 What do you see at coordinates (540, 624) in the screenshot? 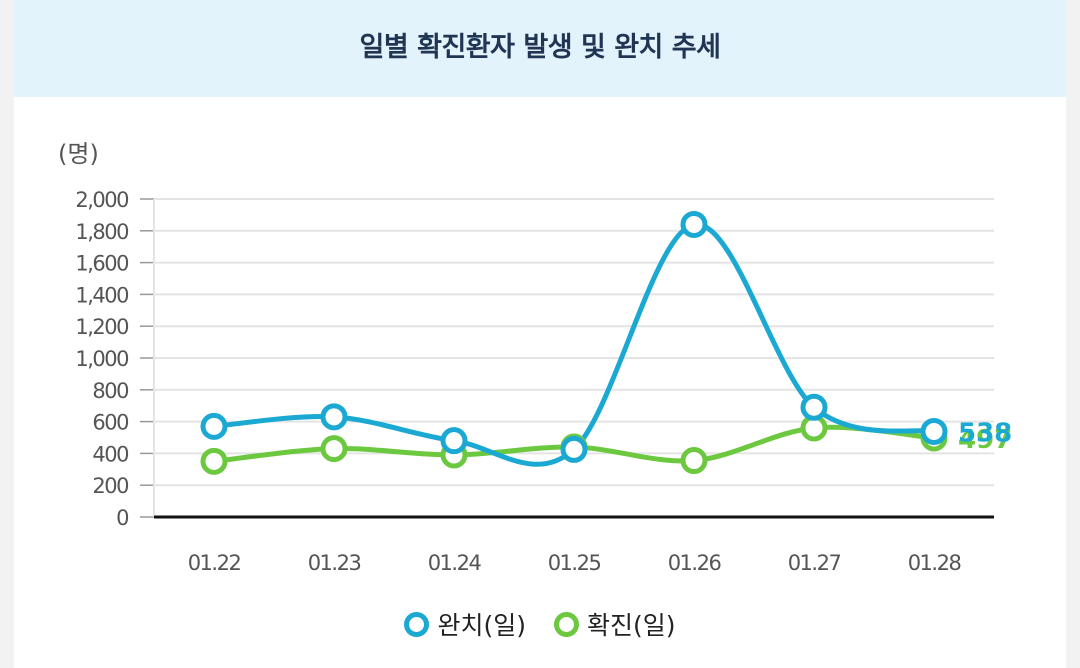
I see `chart-legend: 완치(일) 확진(일)` at bounding box center [540, 624].